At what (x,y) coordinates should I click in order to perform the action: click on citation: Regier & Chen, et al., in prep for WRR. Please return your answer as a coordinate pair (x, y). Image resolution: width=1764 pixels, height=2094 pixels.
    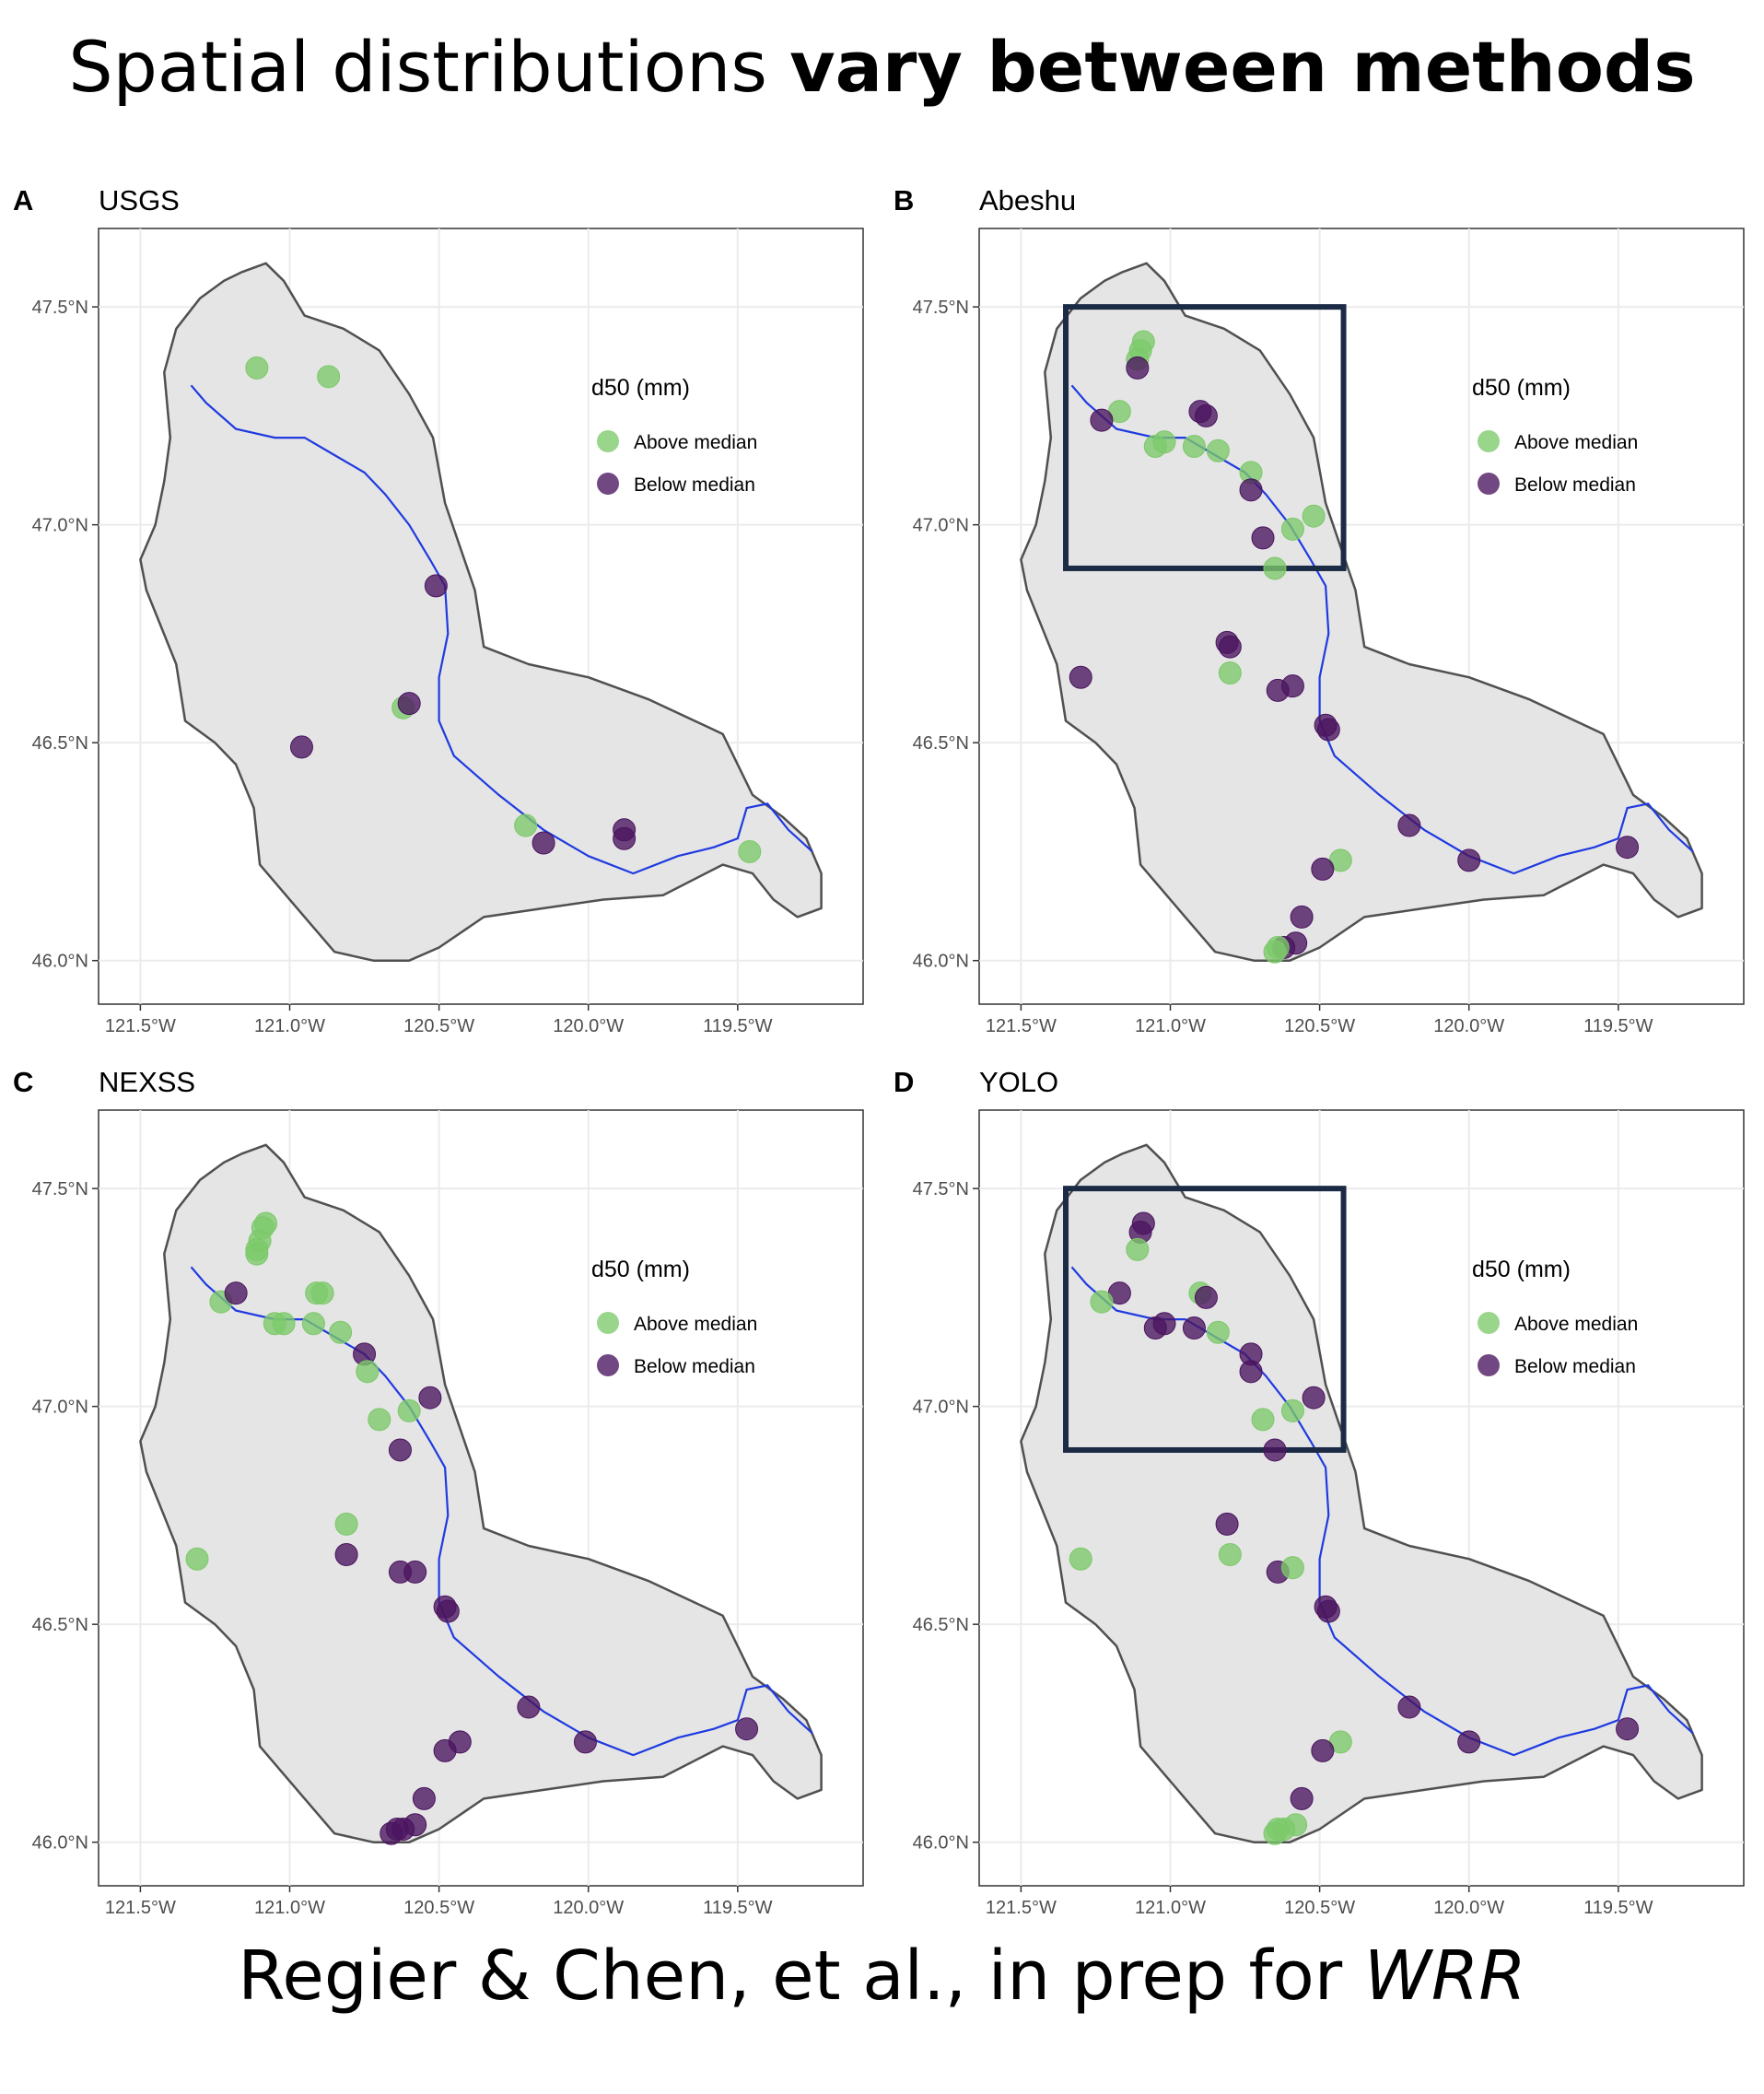
    Looking at the image, I should click on (882, 1976).